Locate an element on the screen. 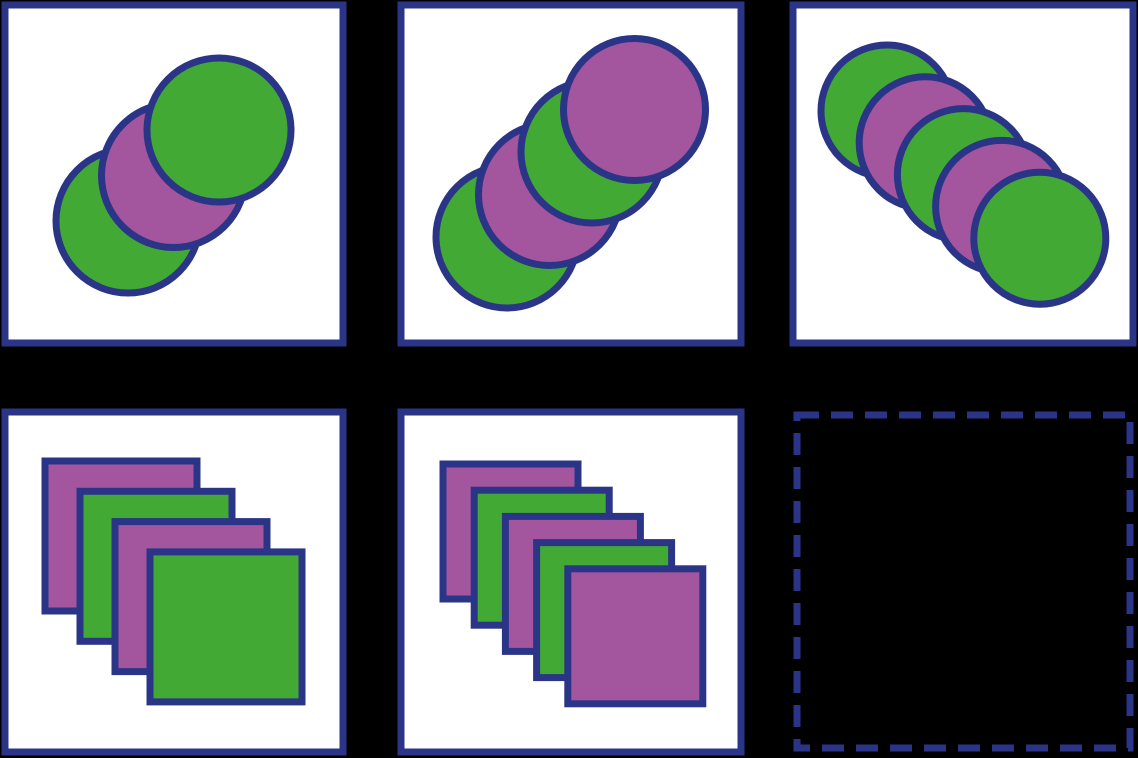 The image size is (1138, 758). green-square is located at coordinates (226, 627).